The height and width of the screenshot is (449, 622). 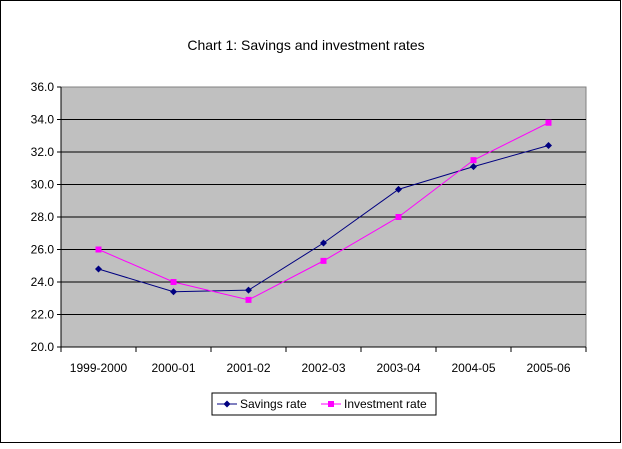 What do you see at coordinates (43, 217) in the screenshot?
I see `y-tick-label: 28.0` at bounding box center [43, 217].